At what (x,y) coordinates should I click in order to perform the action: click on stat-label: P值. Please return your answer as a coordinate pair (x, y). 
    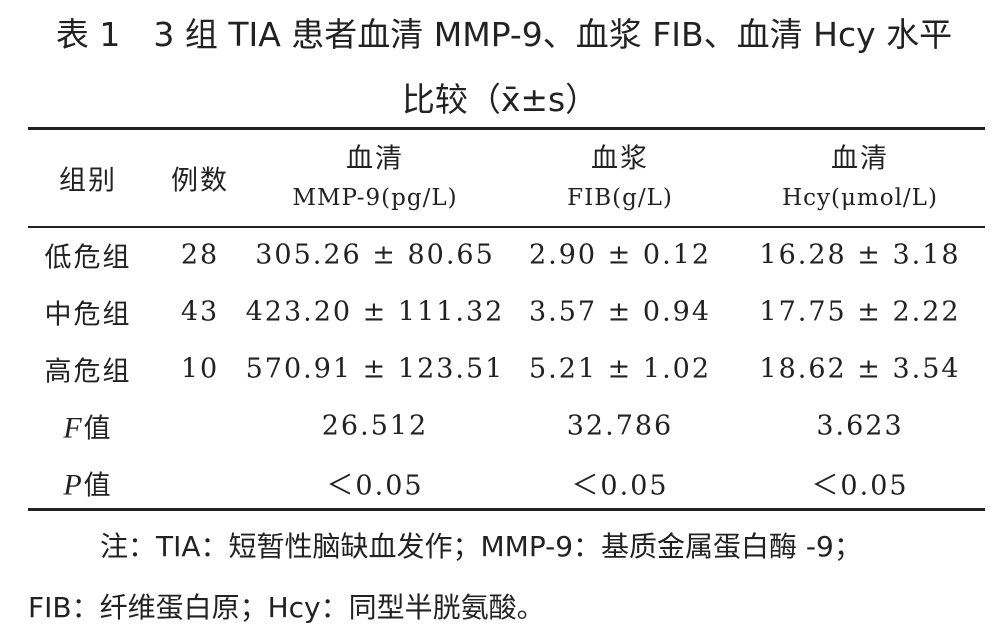
    Looking at the image, I should click on (87, 483).